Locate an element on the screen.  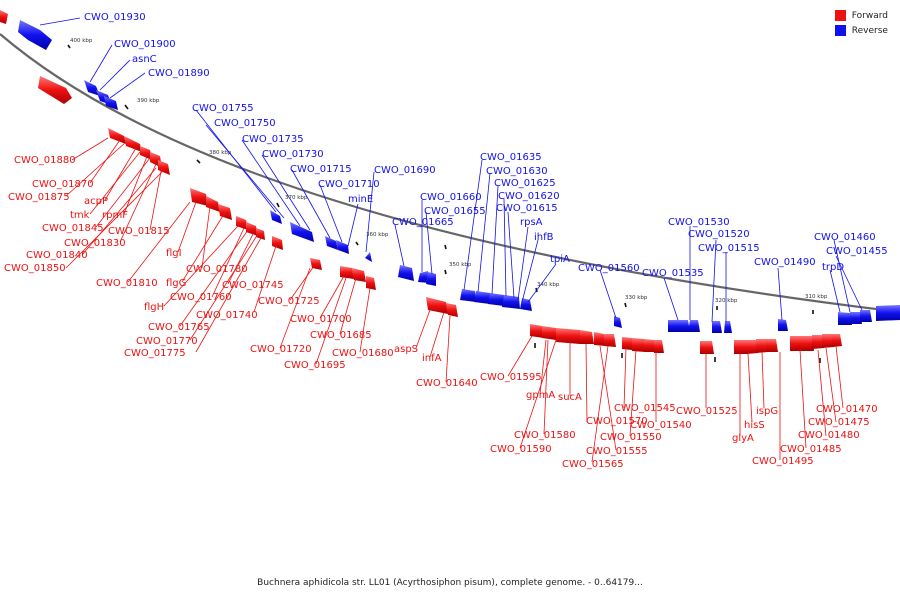
legend-reverse-label: Reverse is located at coordinates (869, 30).